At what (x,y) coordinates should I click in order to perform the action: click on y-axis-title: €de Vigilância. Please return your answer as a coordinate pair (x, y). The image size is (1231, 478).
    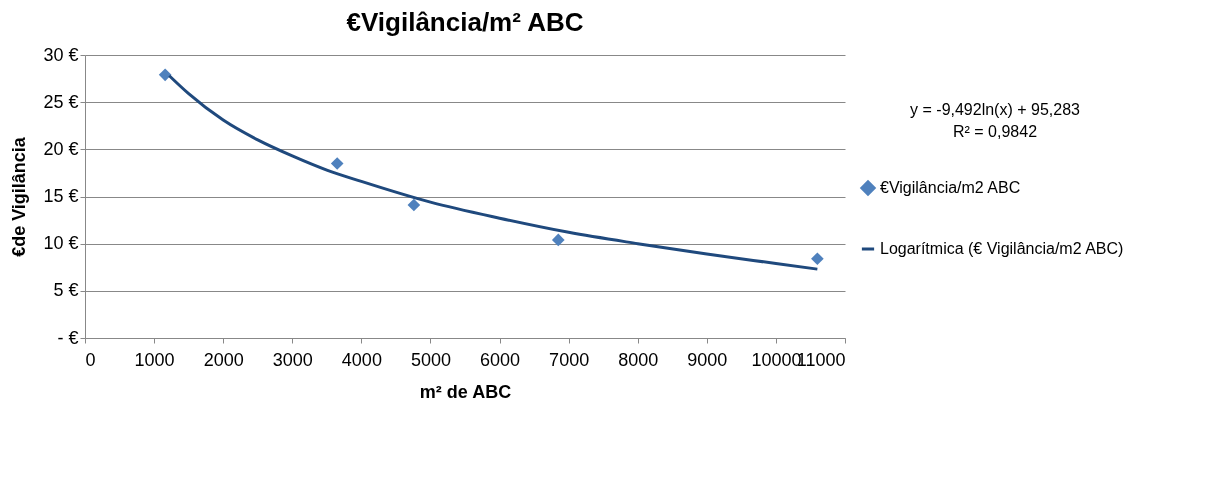
    Looking at the image, I should click on (19, 196).